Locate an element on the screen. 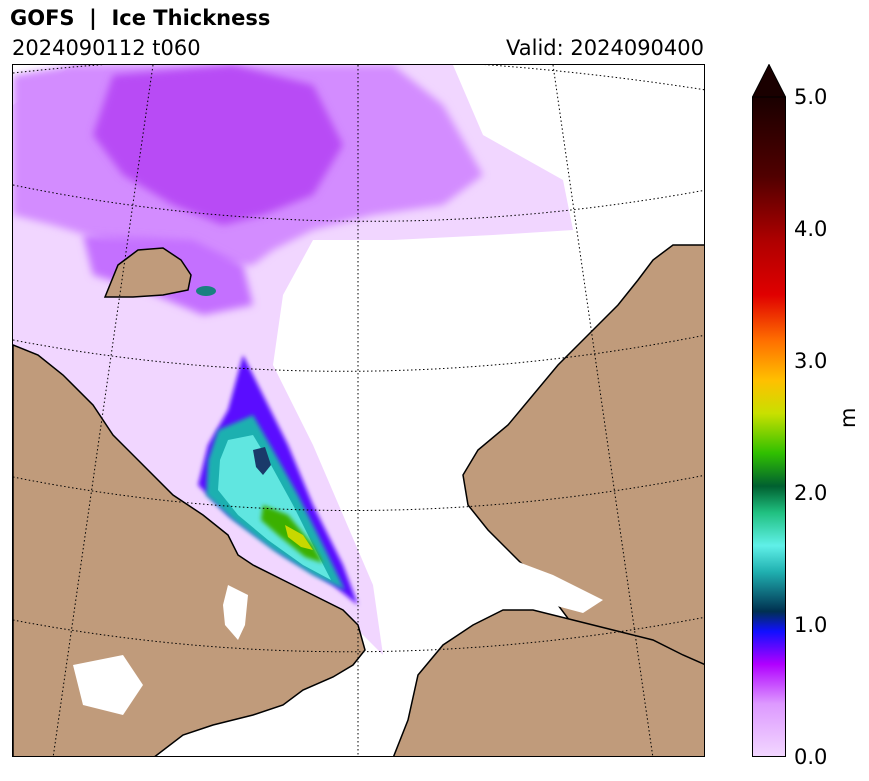 This screenshot has height=781, width=869. bays is located at coordinates (338, 637).